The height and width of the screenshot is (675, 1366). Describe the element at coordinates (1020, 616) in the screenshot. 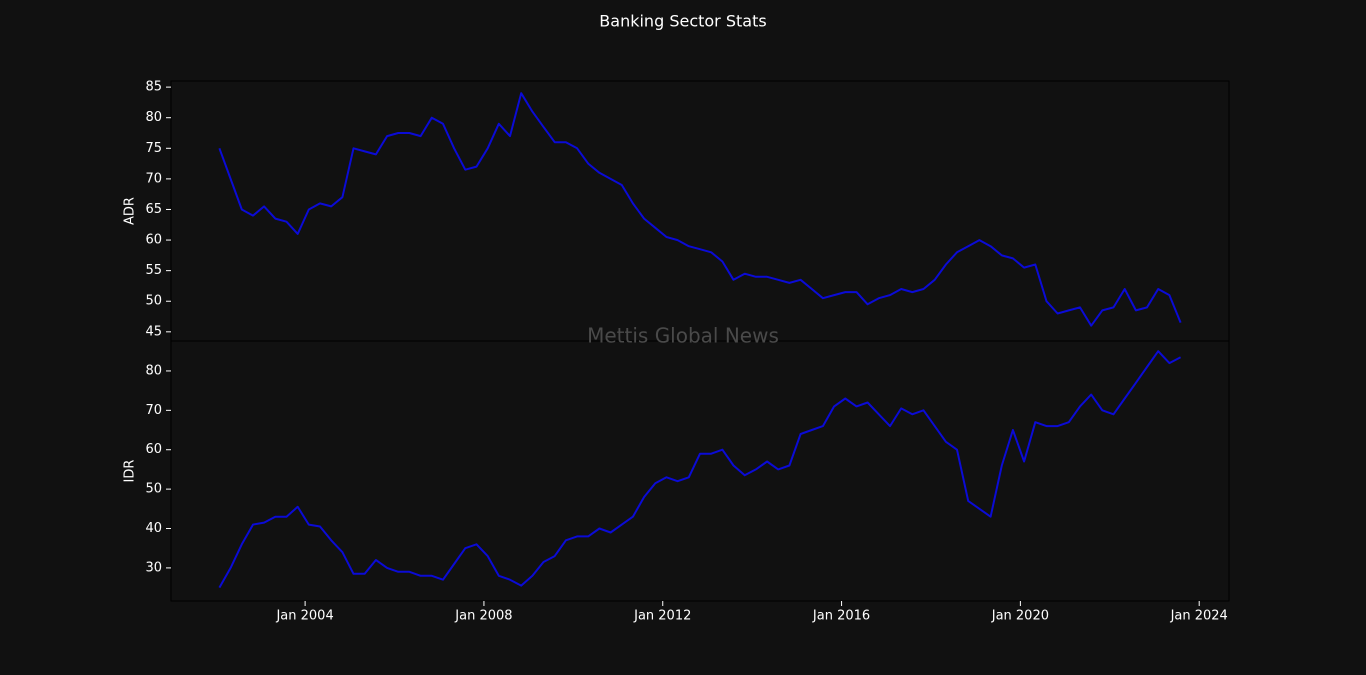

I see `x-tick-label: Jan 2020` at that location.